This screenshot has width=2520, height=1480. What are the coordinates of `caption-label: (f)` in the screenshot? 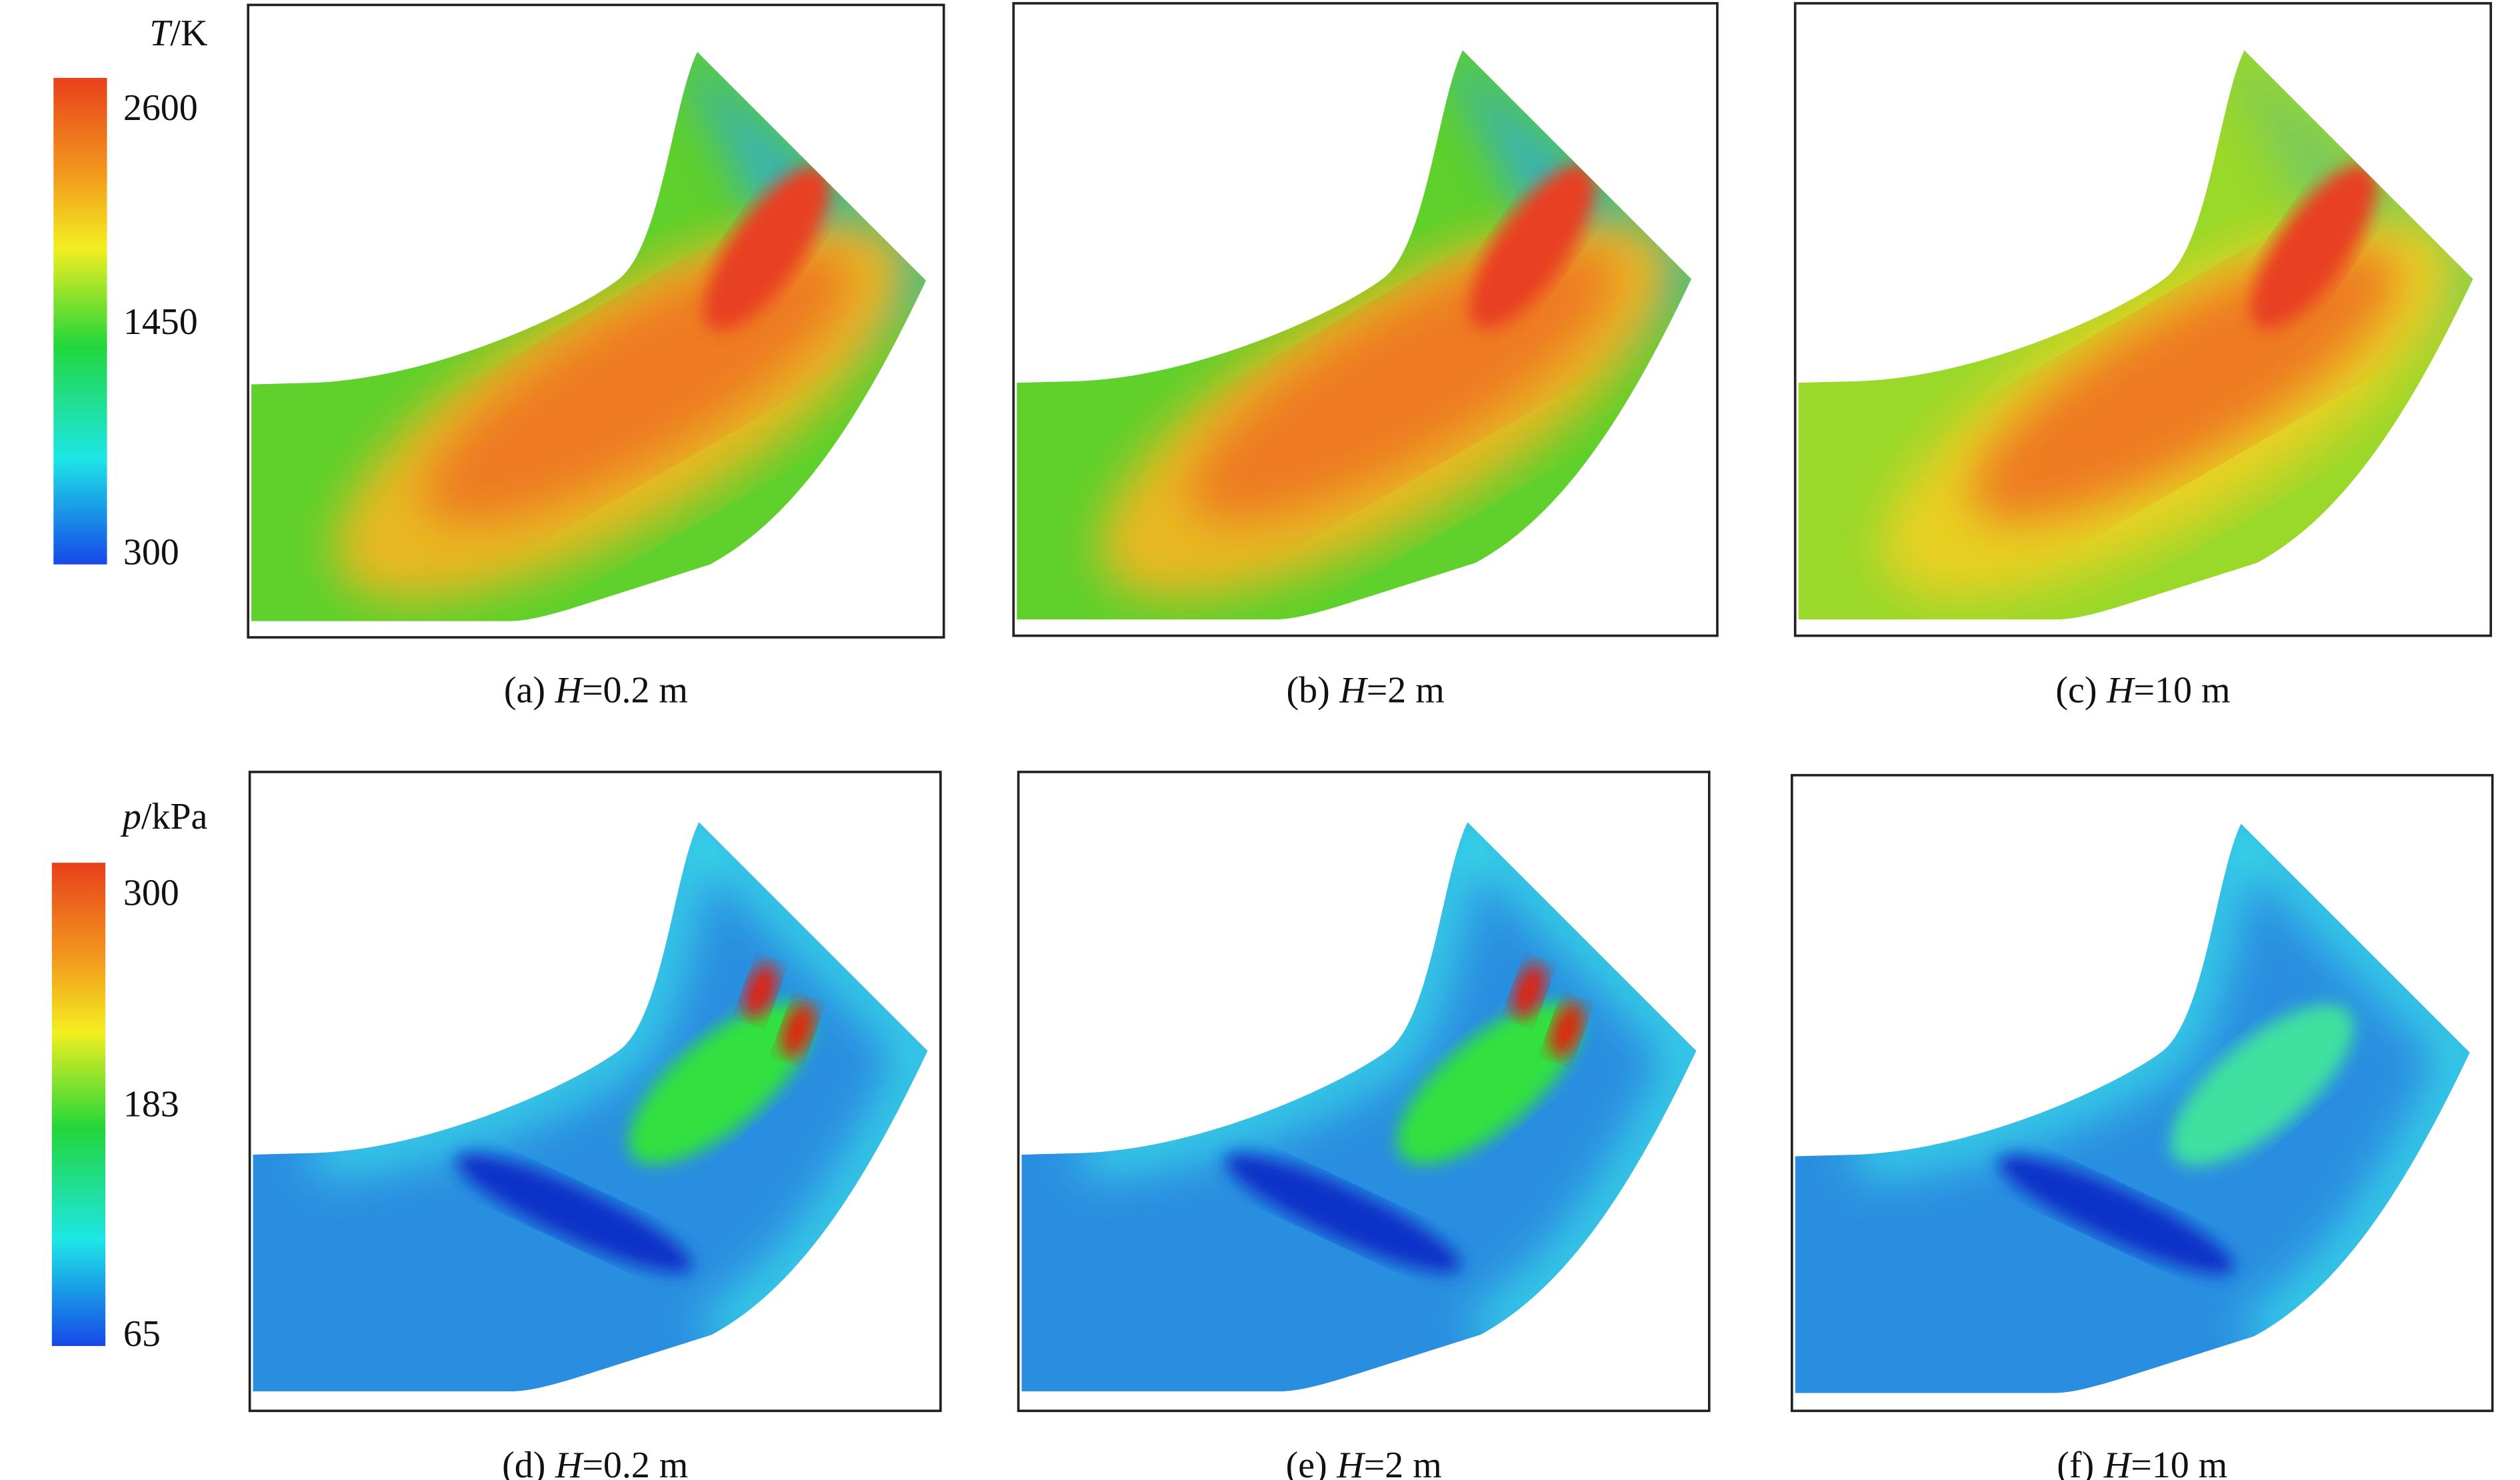 It's located at (2075, 1462).